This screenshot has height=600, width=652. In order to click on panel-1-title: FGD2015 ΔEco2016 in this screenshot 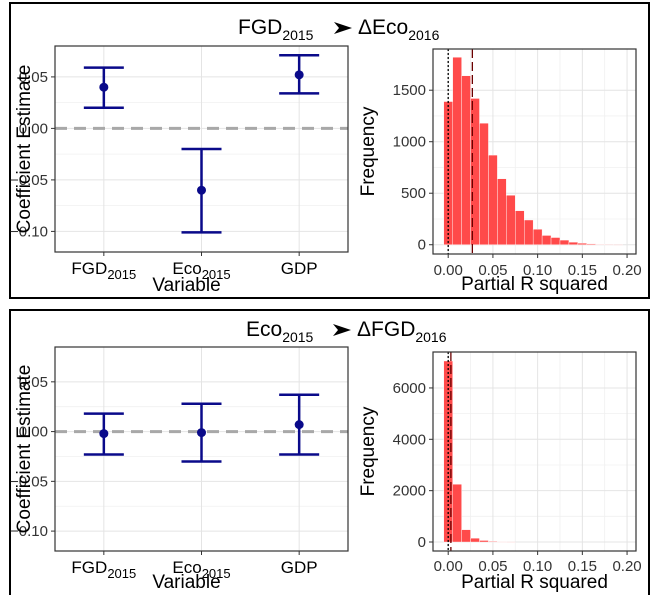, I will do `click(339, 29)`.